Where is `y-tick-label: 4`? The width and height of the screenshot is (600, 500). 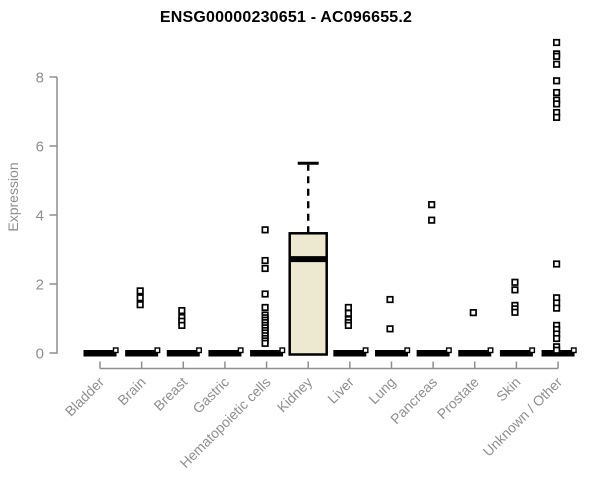 y-tick-label: 4 is located at coordinates (40, 216).